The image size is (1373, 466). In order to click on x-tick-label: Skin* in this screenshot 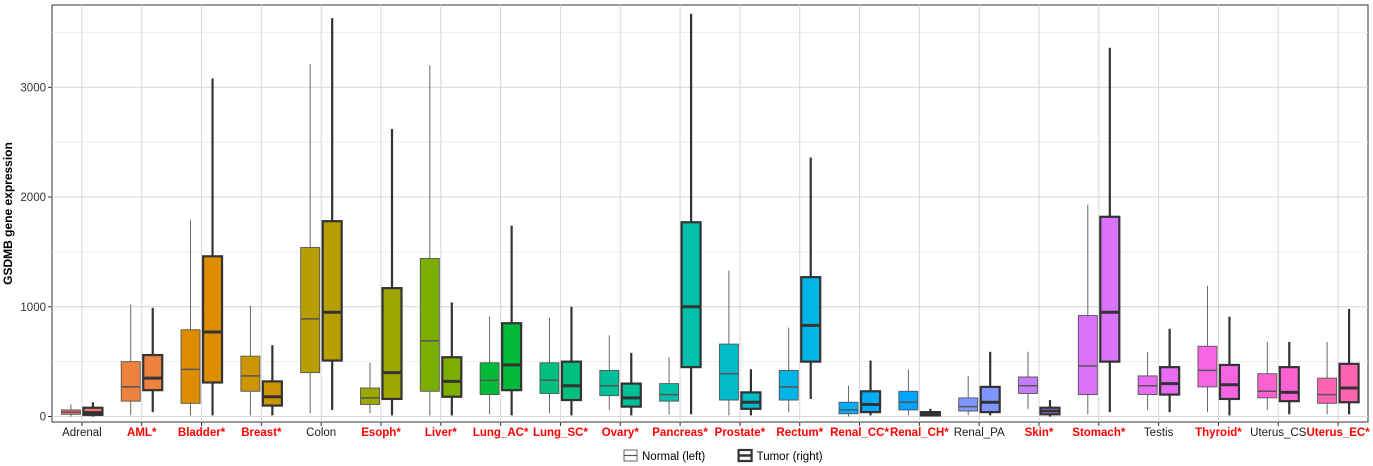, I will do `click(1039, 433)`.